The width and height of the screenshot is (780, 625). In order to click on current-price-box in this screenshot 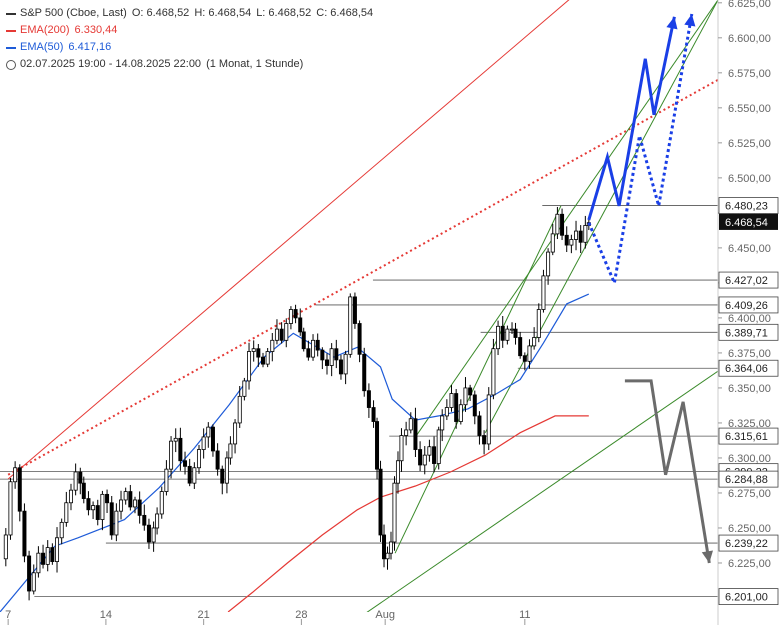, I will do `click(748, 221)`.